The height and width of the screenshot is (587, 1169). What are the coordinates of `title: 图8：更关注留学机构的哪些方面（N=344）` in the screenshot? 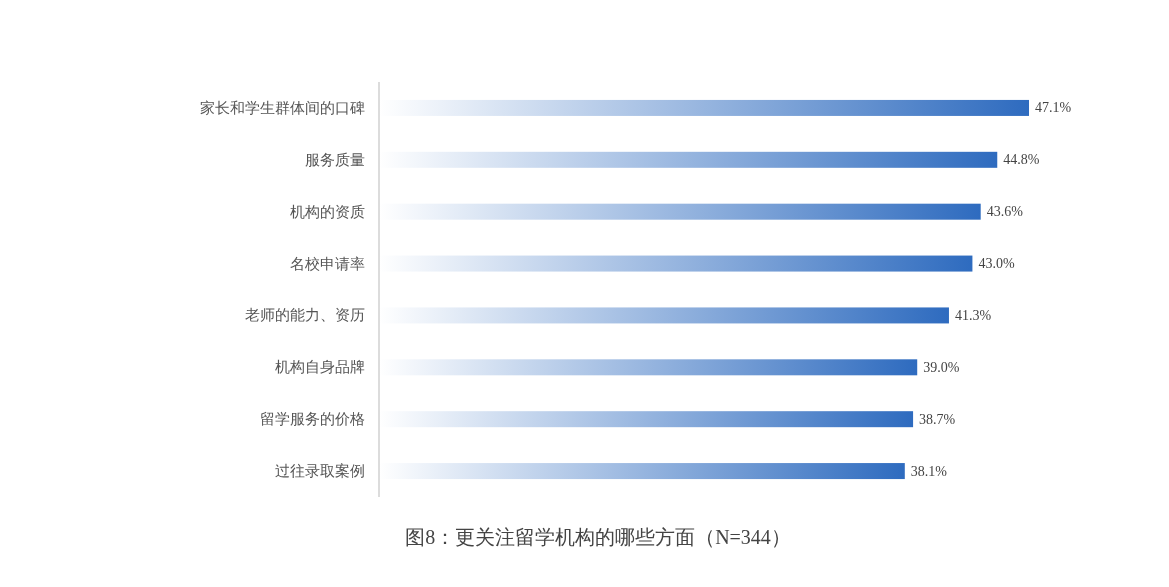 It's located at (598, 537).